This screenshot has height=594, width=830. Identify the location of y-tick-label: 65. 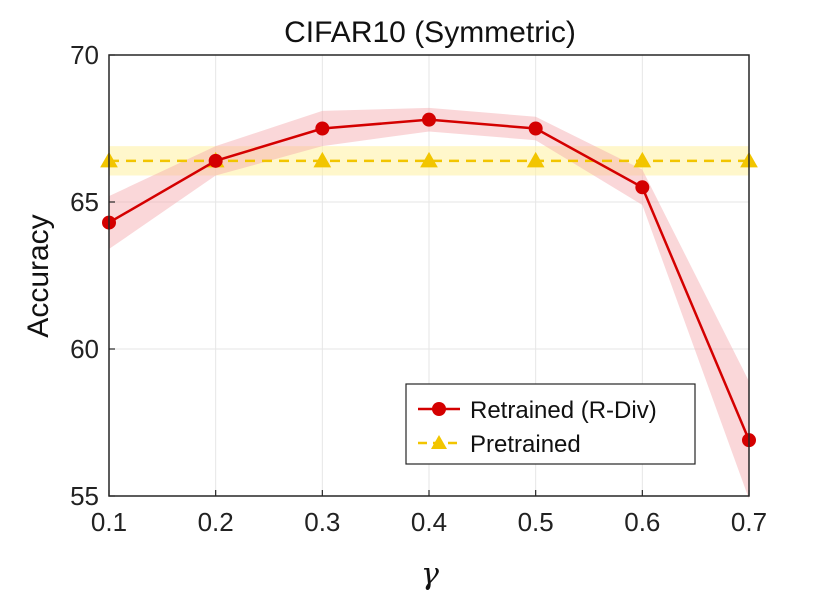
(84, 202).